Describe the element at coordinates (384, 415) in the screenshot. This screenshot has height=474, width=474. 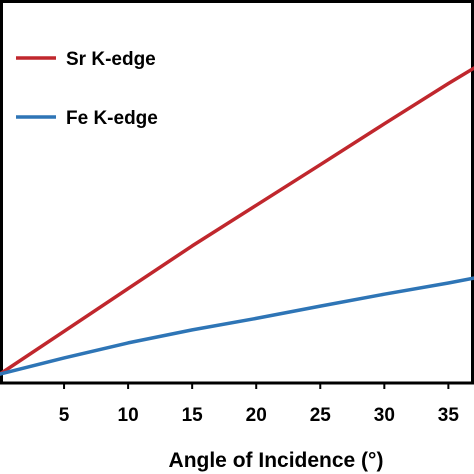
I see `x-tick-label: 30` at that location.